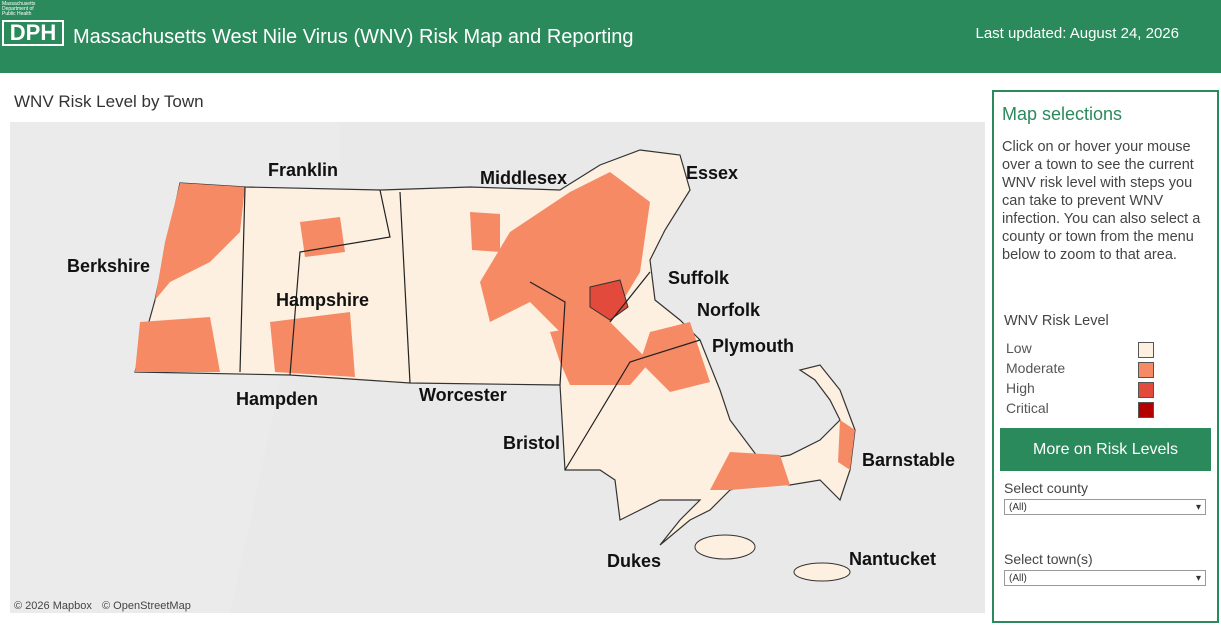  What do you see at coordinates (523, 178) in the screenshot?
I see `county-label: Middlesex` at bounding box center [523, 178].